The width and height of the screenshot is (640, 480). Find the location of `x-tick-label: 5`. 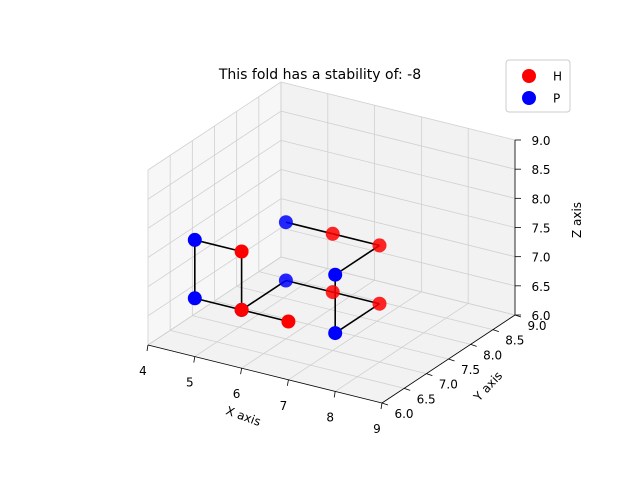

x-tick-label: 5 is located at coordinates (190, 383).